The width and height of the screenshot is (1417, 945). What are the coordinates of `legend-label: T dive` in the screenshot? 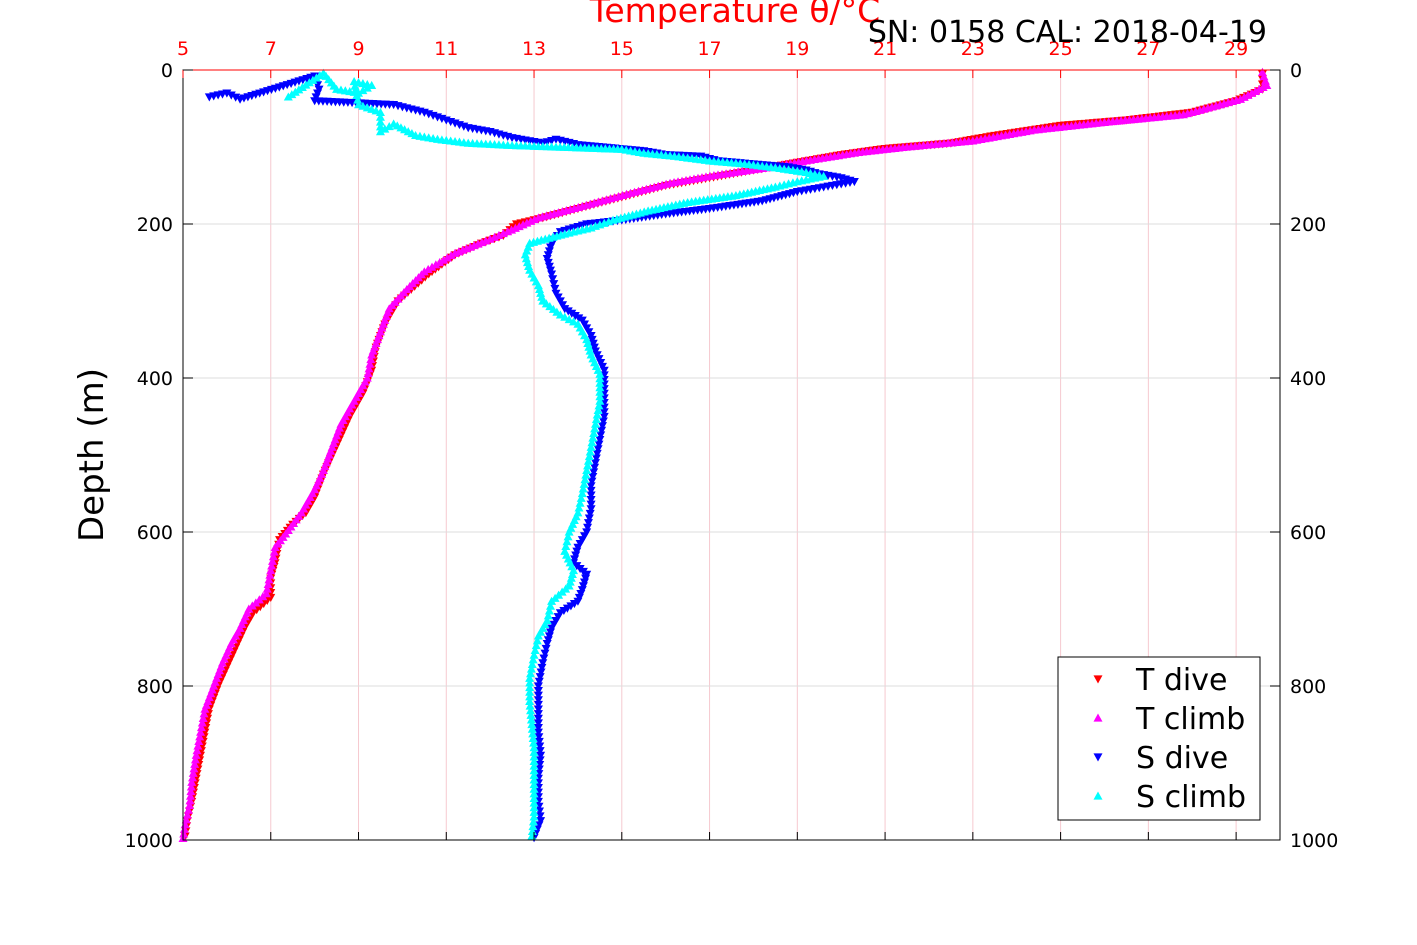 It's located at (1181, 680).